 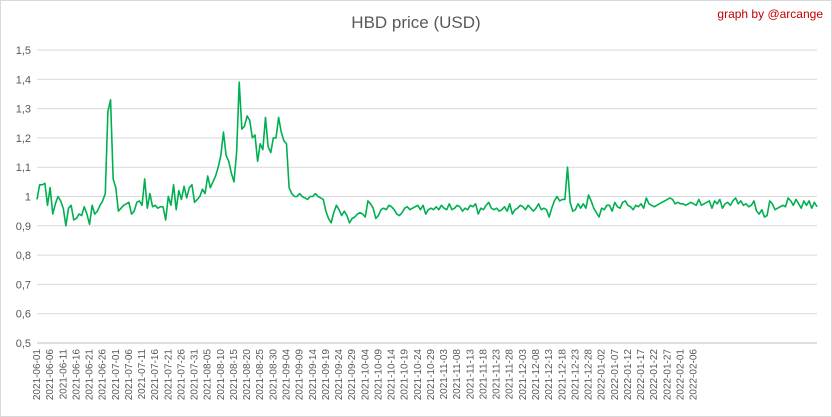 I want to click on x-tick-label: 2021-12-28, so click(x=589, y=375).